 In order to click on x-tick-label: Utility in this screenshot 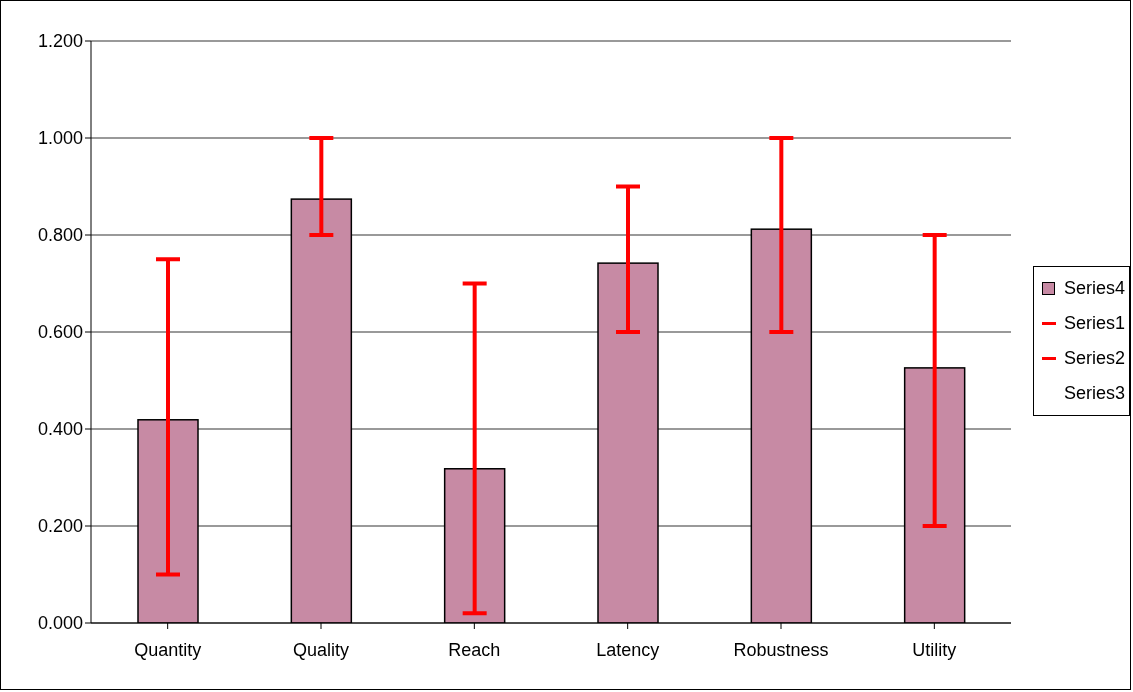, I will do `click(934, 649)`.